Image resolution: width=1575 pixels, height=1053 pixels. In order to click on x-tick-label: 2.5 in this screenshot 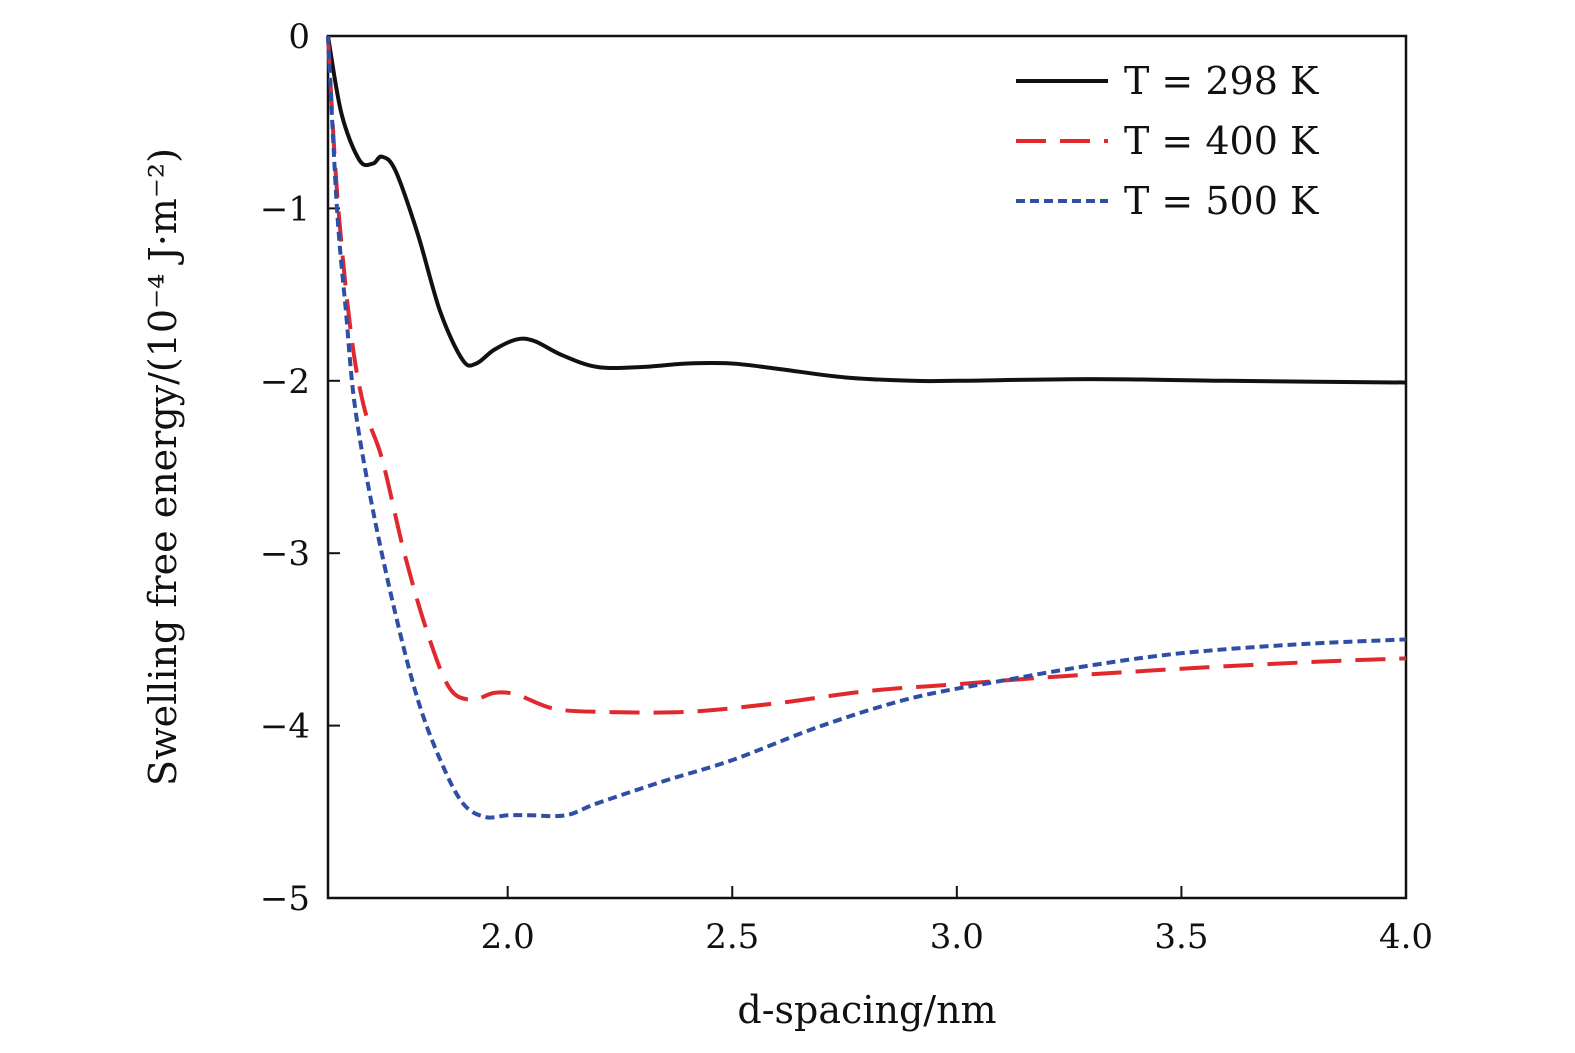, I will do `click(732, 937)`.